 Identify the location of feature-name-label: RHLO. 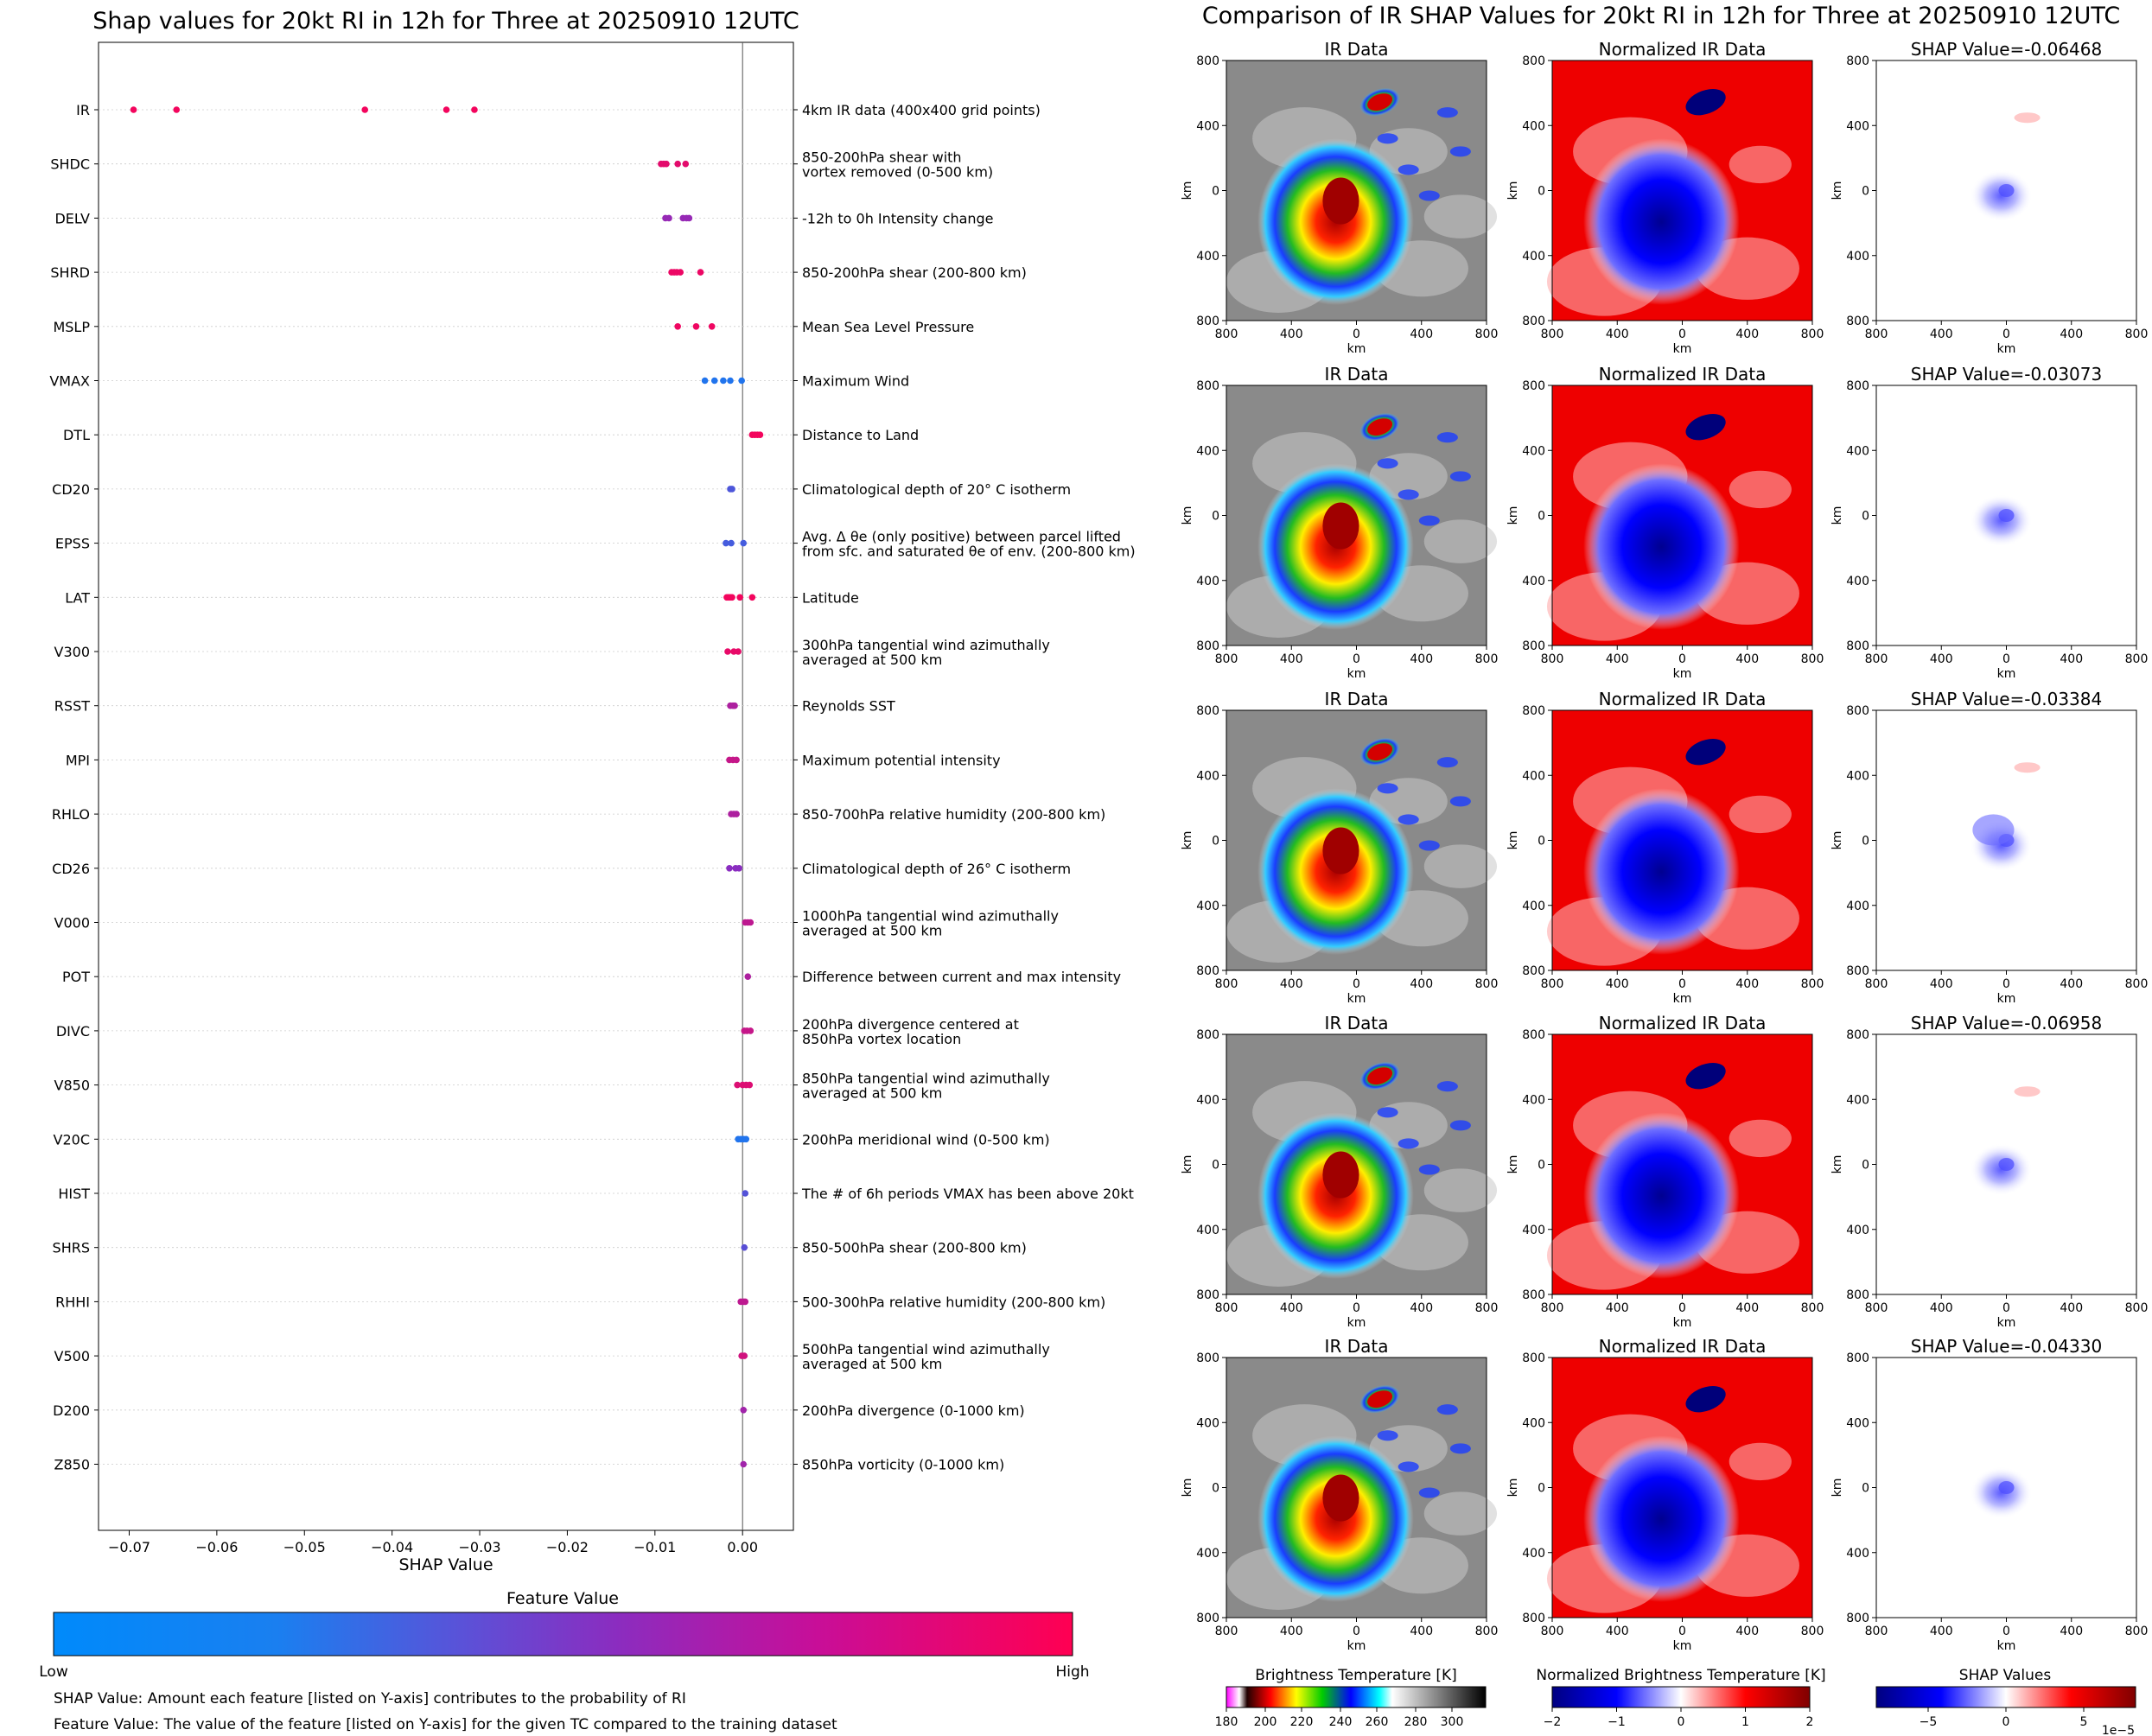
(71, 814).